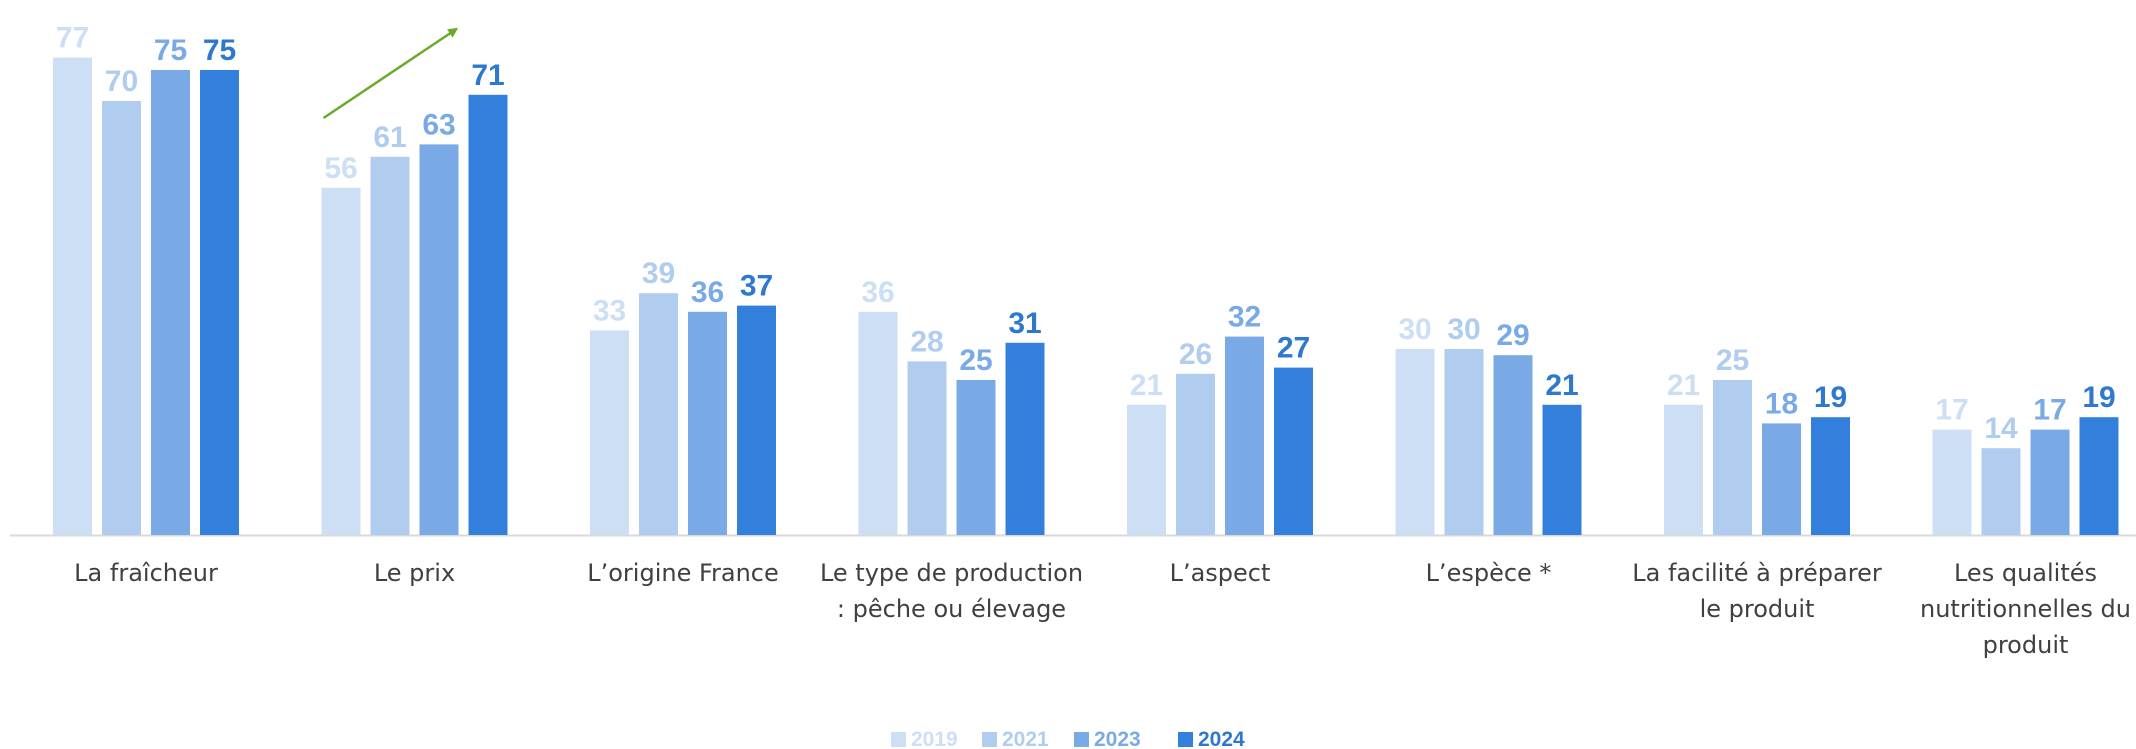 The image size is (2136, 749). I want to click on category-label-1: Le prix, so click(414, 573).